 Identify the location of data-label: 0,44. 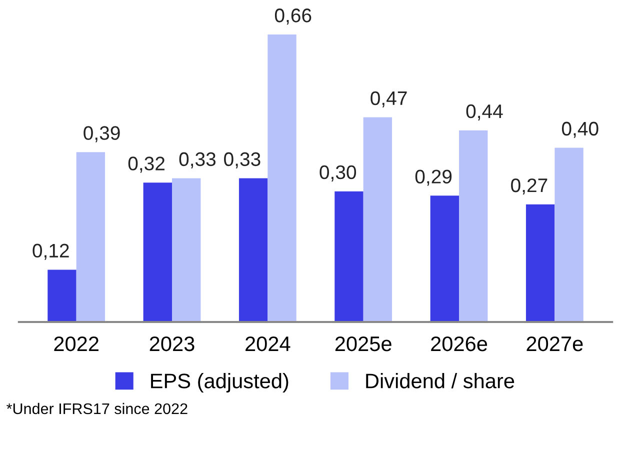
(484, 112).